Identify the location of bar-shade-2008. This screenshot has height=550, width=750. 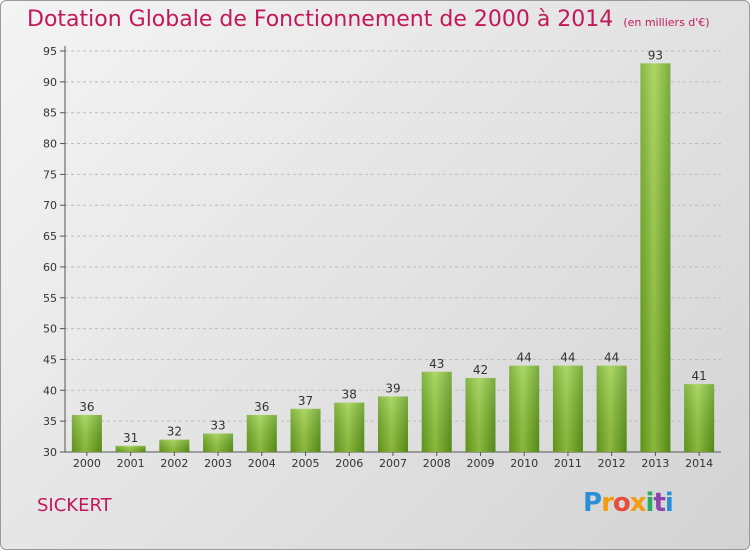
(436, 411).